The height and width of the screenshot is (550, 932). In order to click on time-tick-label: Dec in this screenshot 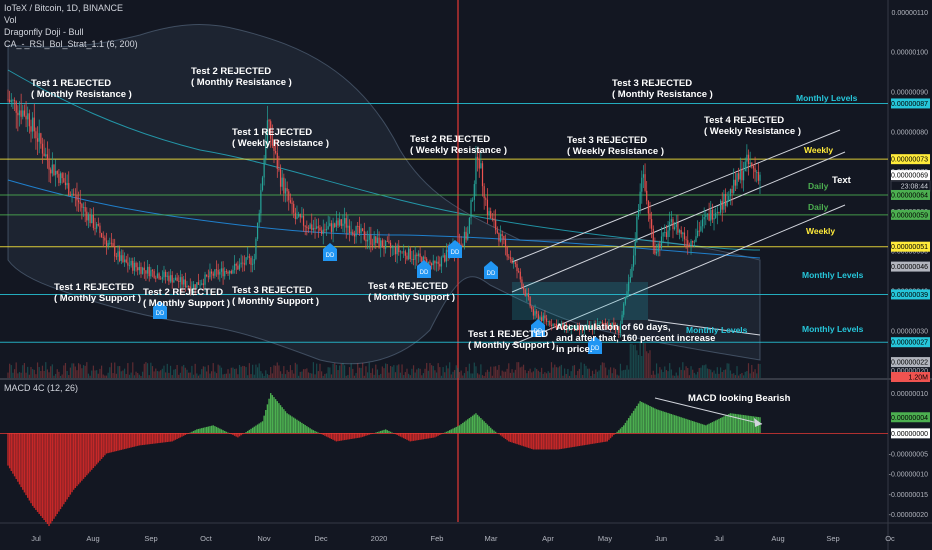, I will do `click(321, 538)`.